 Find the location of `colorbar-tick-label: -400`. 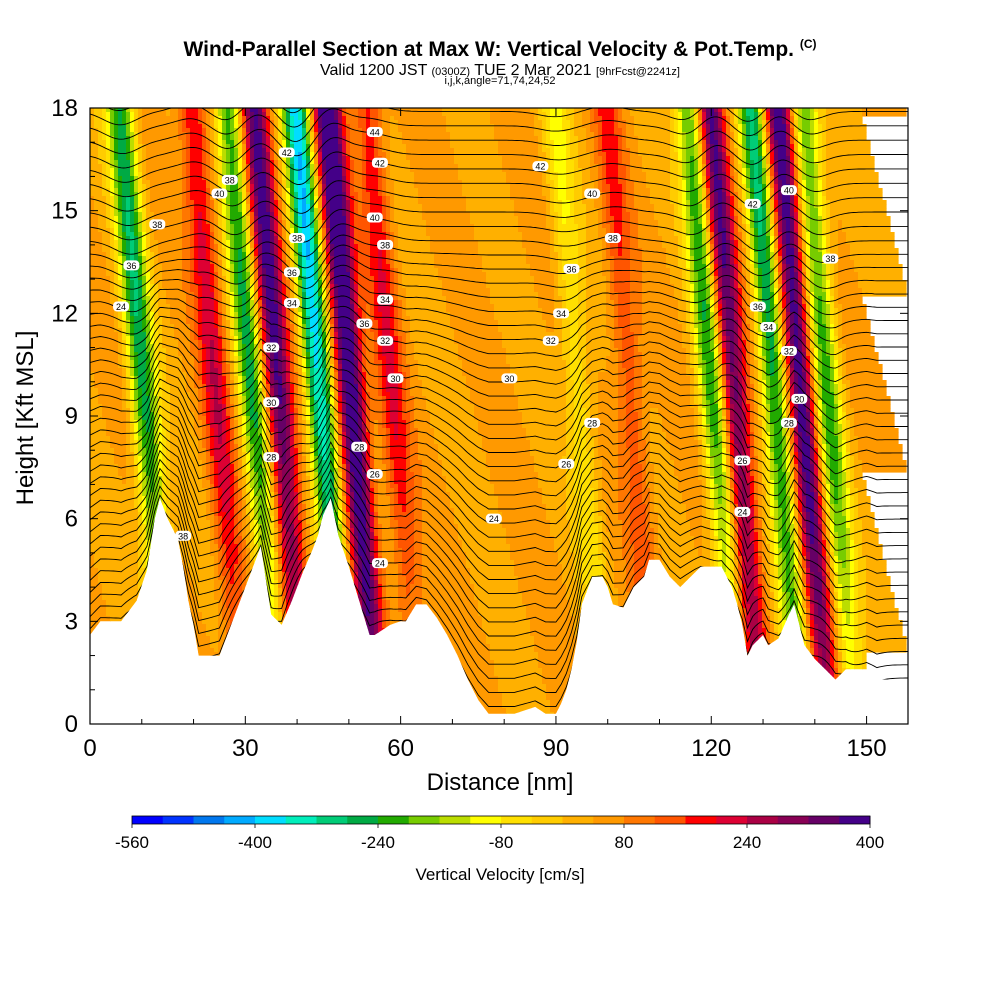

colorbar-tick-label: -400 is located at coordinates (255, 842).